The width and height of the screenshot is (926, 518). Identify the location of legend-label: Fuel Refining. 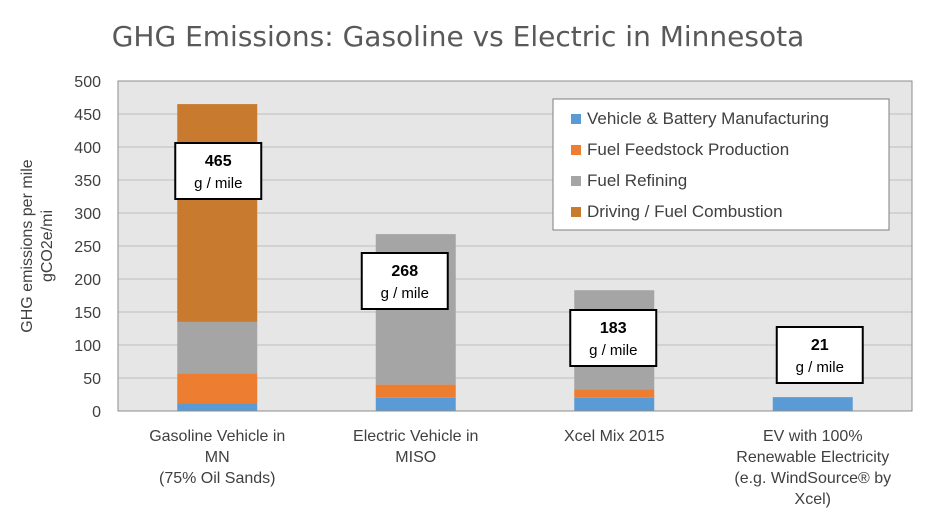
(637, 180).